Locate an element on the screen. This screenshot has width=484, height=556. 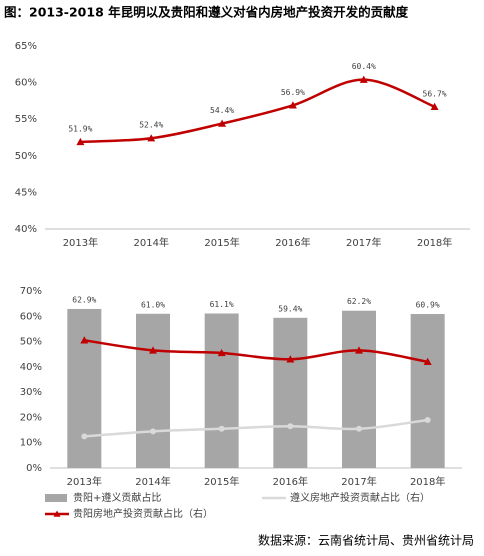
value-label: 51.9% is located at coordinates (80, 128).